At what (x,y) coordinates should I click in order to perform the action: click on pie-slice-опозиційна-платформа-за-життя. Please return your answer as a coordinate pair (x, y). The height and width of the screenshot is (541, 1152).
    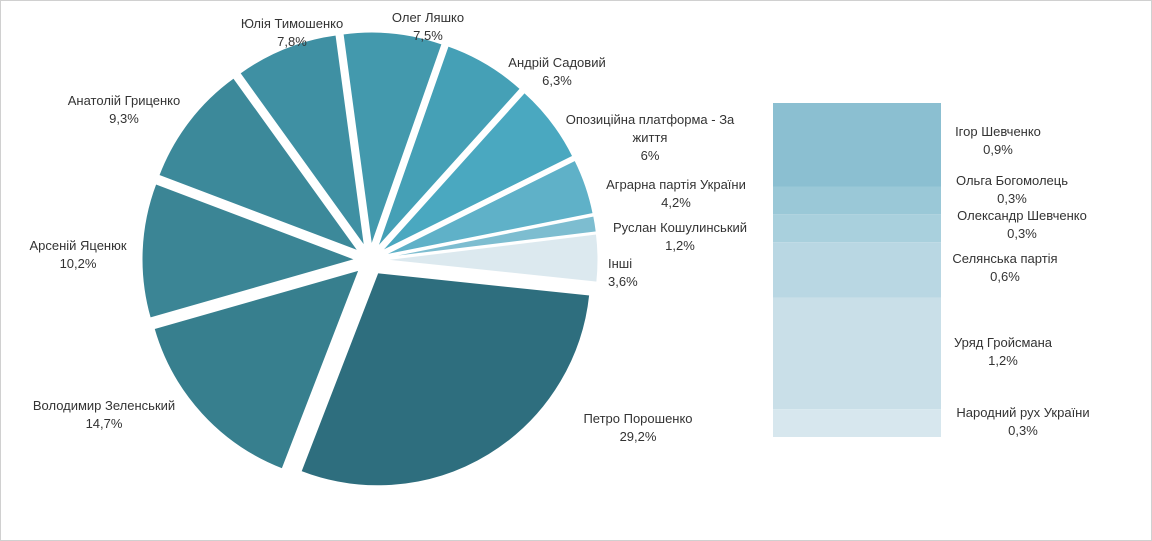
    Looking at the image, I should click on (477, 171).